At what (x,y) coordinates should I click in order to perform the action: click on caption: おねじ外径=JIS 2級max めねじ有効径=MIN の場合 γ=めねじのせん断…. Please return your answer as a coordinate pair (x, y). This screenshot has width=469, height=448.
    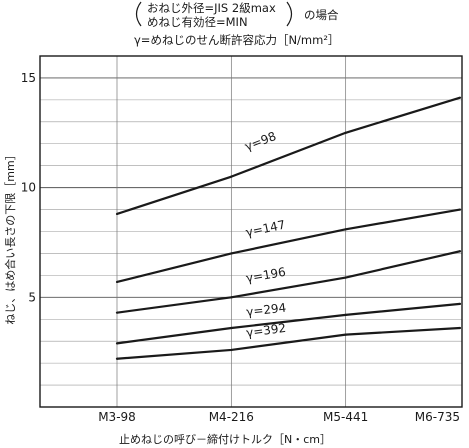
    Looking at the image, I should click on (236, 24).